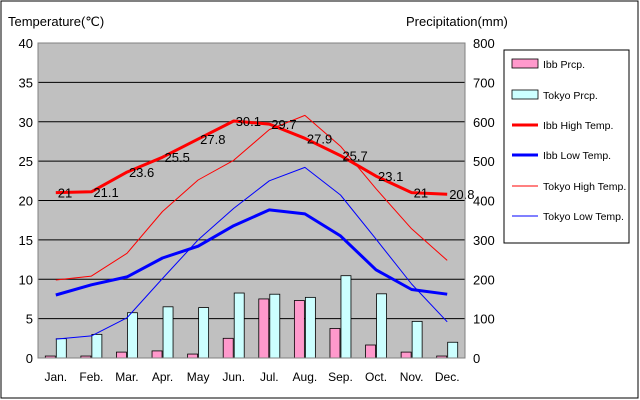 The image size is (640, 400). What do you see at coordinates (162, 377) in the screenshot?
I see `x-category-label: Apr.` at bounding box center [162, 377].